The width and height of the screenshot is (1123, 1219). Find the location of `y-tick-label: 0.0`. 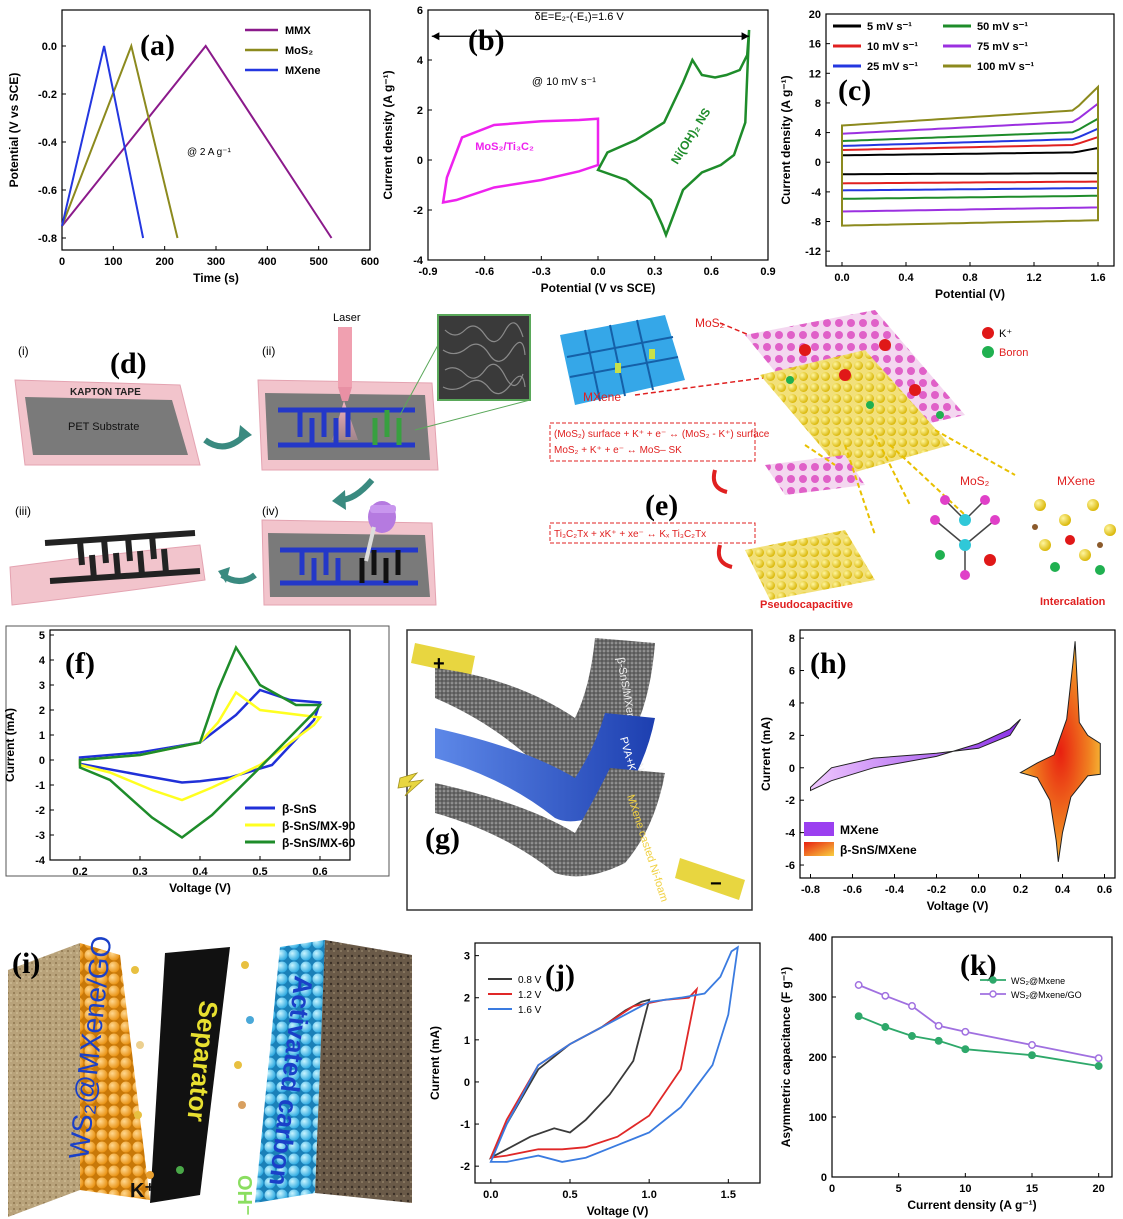

y-tick-label: 0.0 is located at coordinates (49, 47).